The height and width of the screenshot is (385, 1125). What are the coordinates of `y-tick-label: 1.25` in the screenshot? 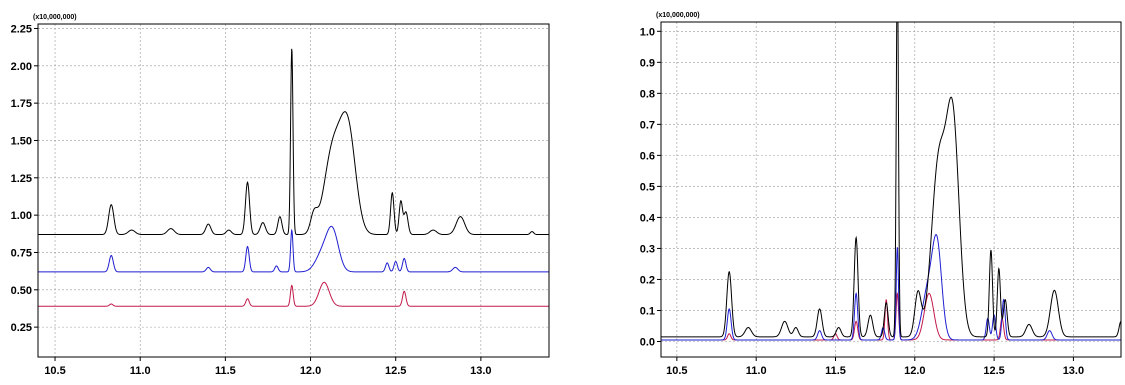 It's located at (21, 179).